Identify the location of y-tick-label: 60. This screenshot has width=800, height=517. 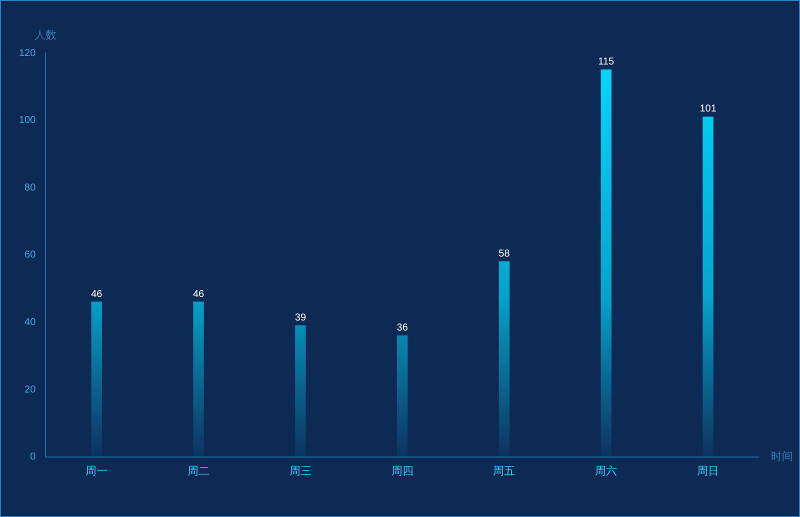
(30, 255).